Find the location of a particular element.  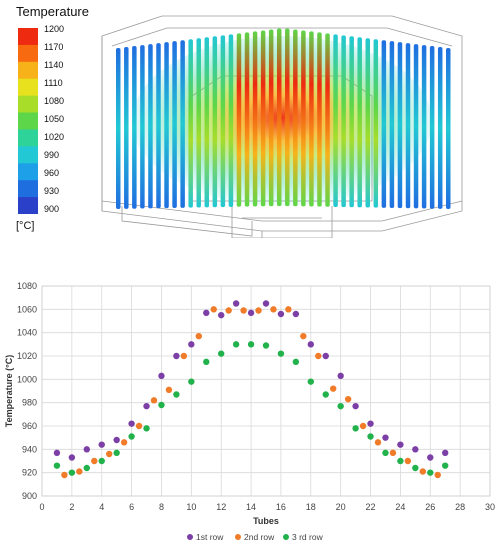

x-tick-label: 6 is located at coordinates (131, 507).